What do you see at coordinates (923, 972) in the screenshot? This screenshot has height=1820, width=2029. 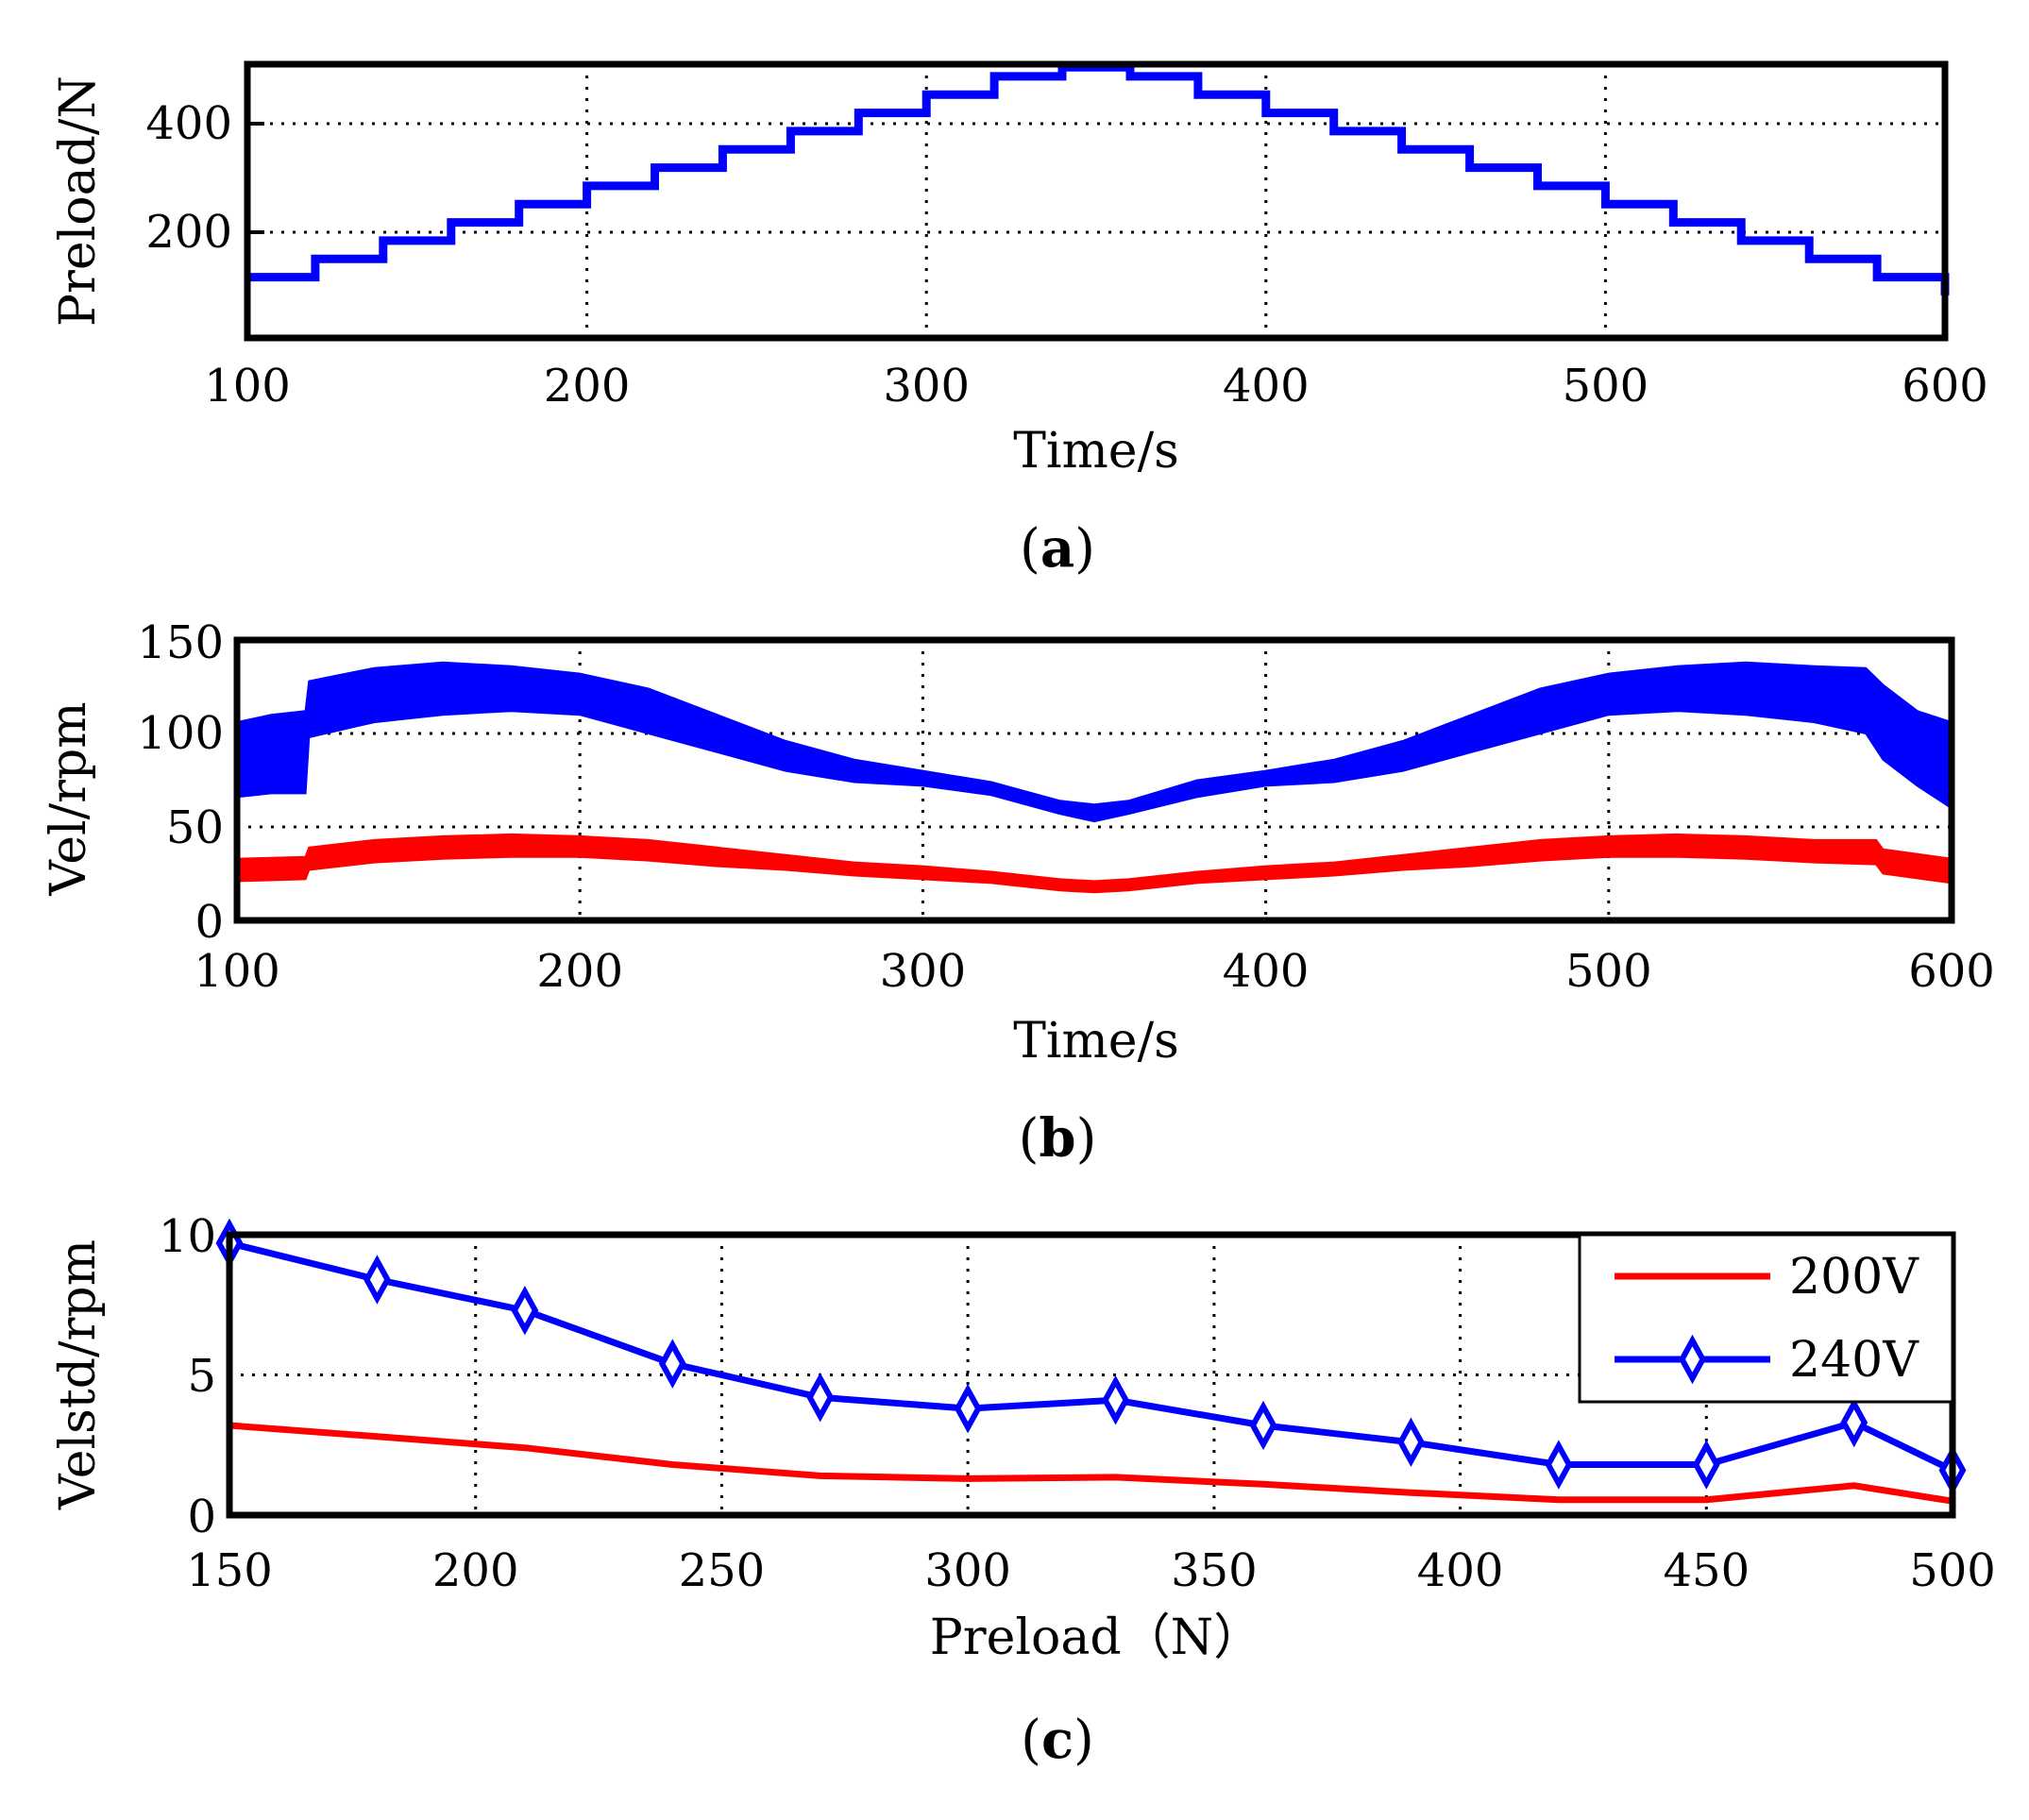 I see `panel-b-xtick-300: 300` at bounding box center [923, 972].